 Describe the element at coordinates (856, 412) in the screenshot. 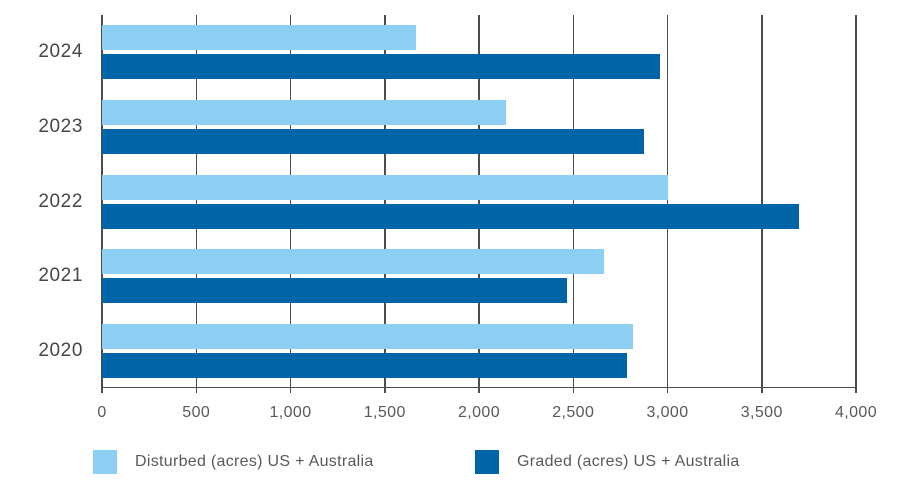

I see `x-tick-label-4000: 4,000` at that location.